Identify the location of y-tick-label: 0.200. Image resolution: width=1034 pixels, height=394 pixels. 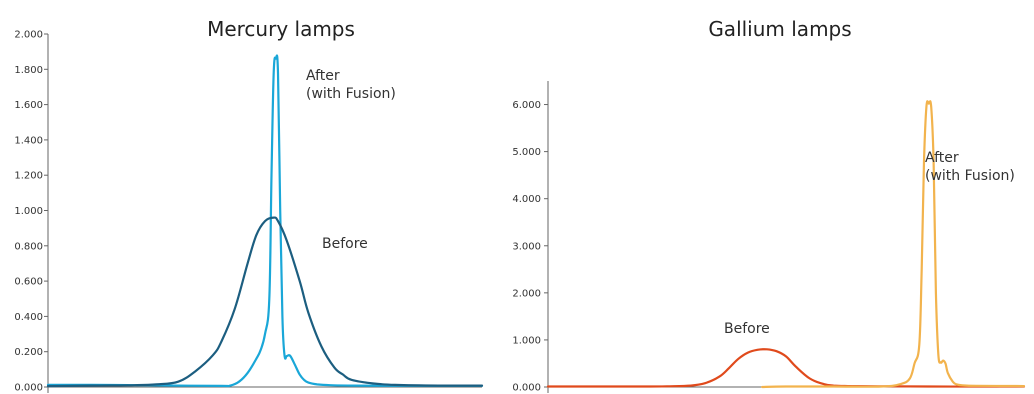
(28, 352).